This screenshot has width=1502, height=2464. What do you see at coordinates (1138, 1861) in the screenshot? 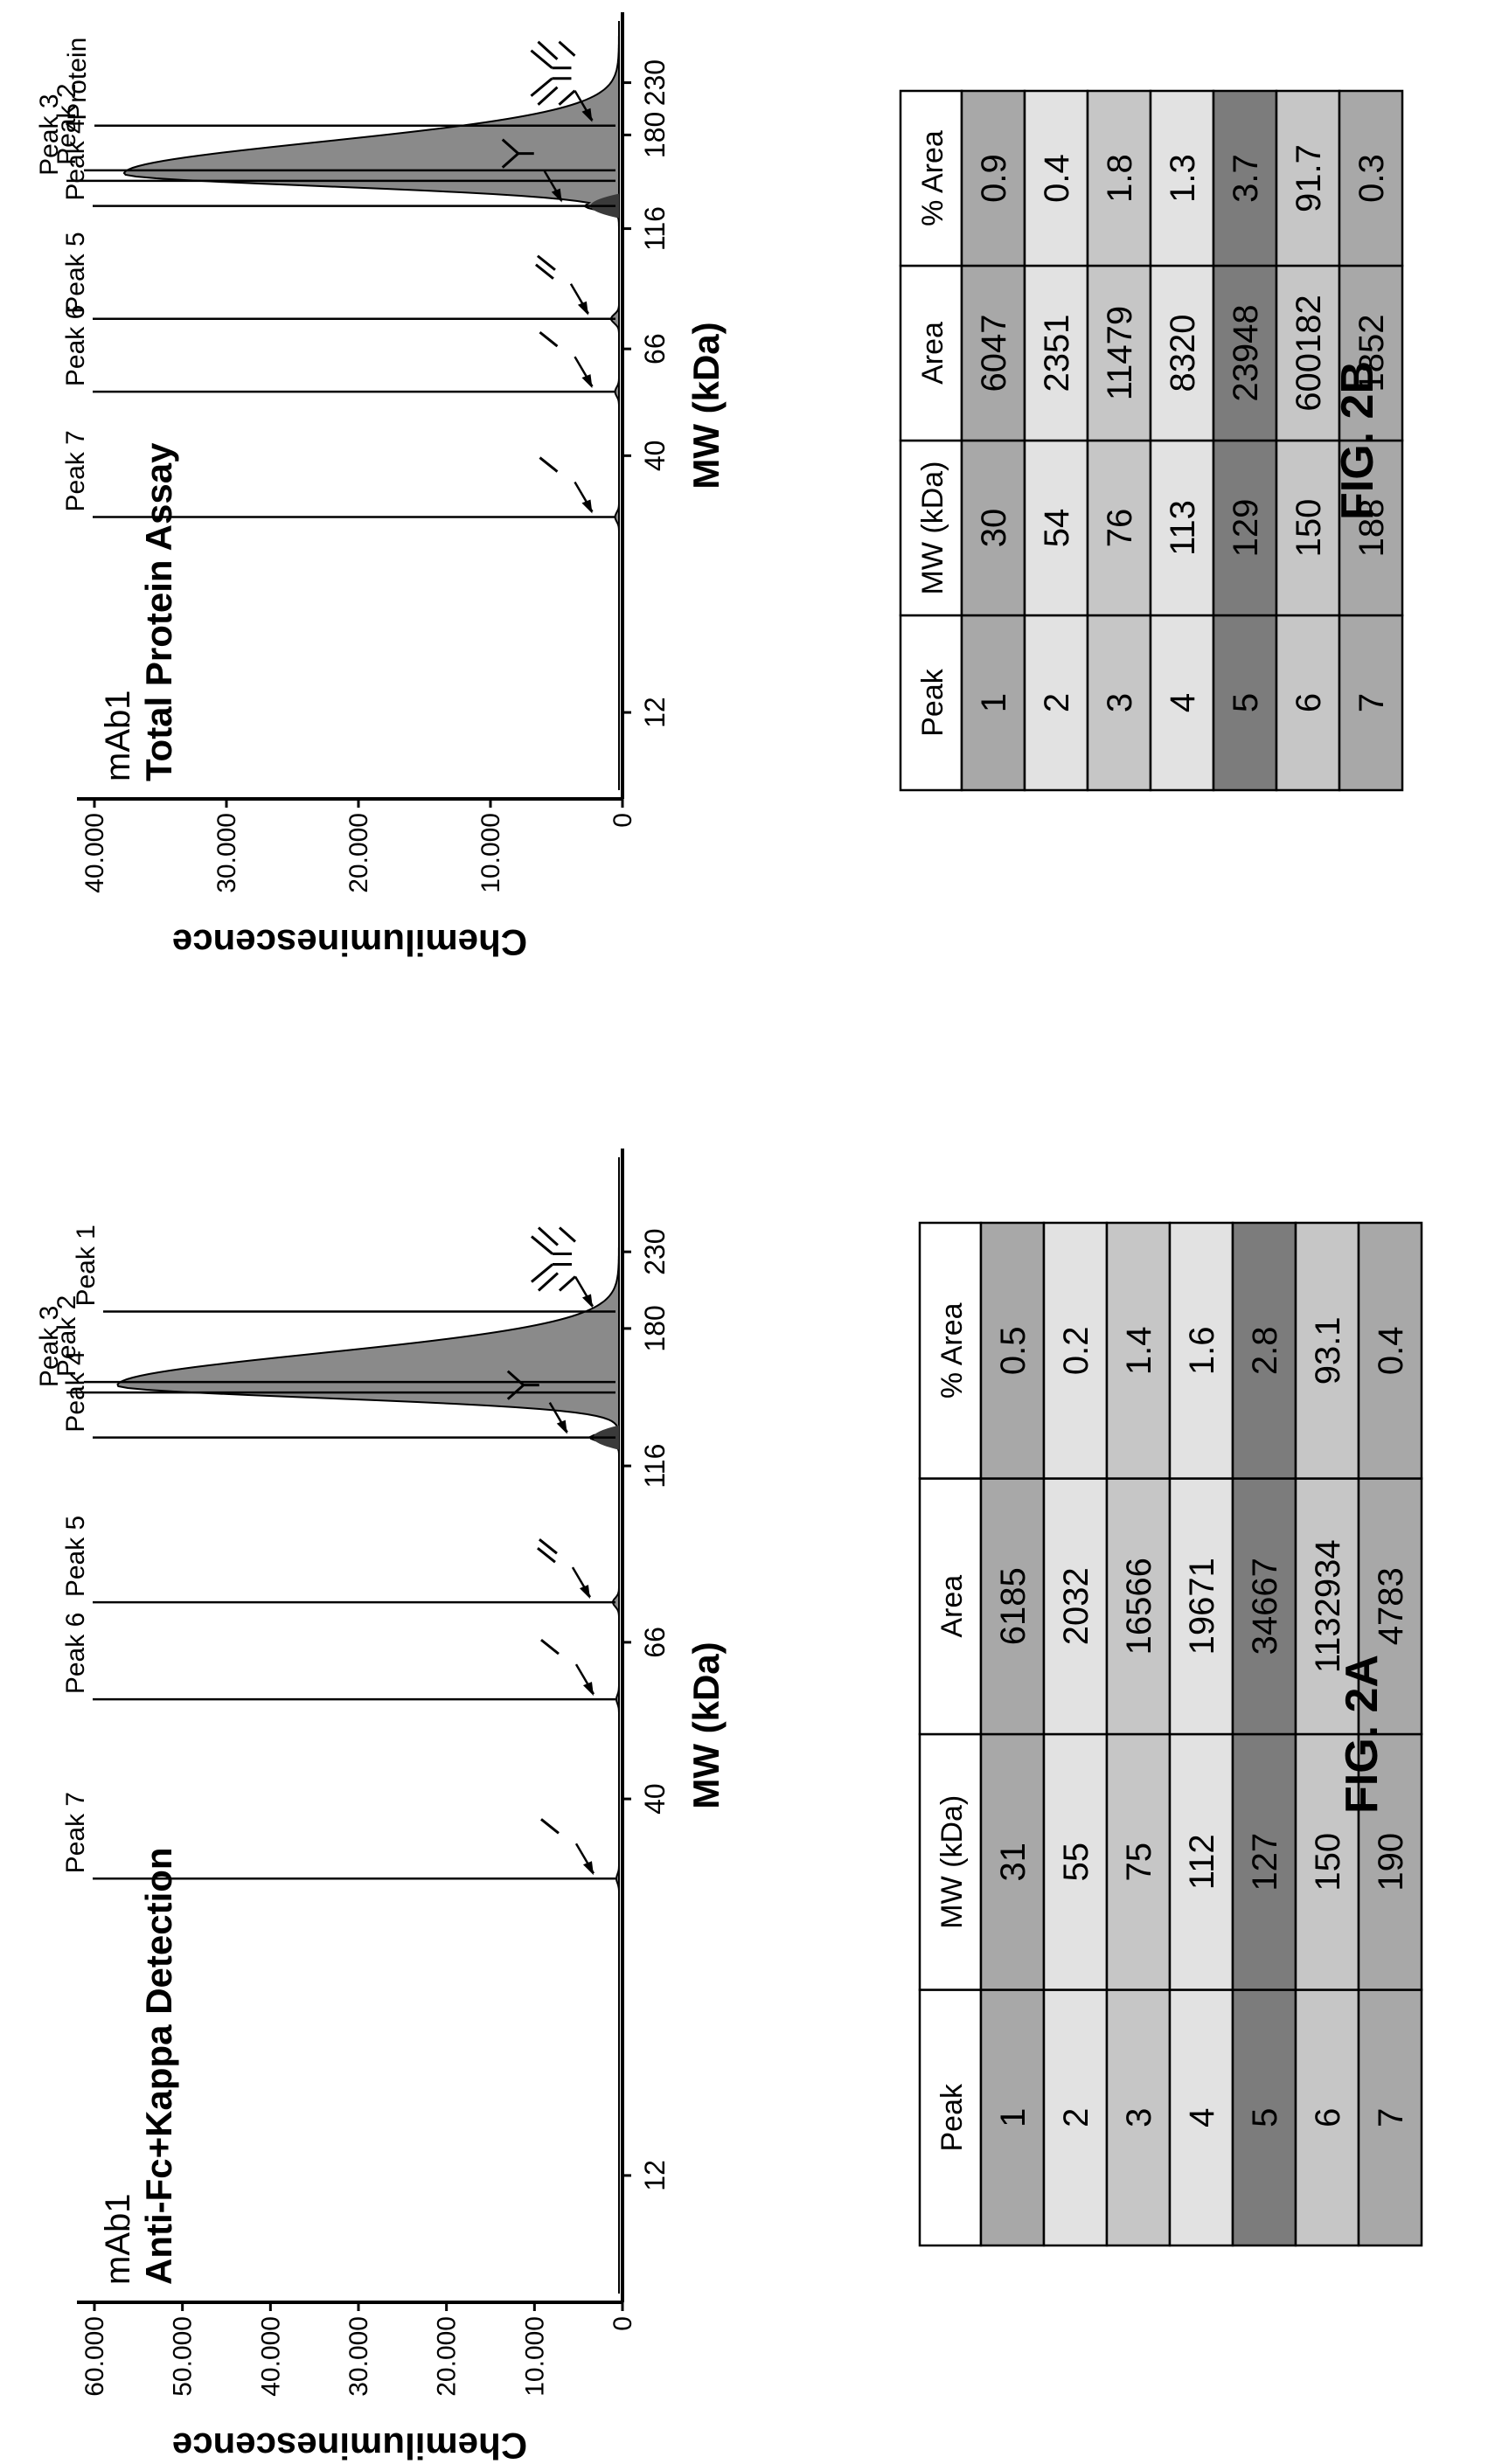
I see `table-row: 75` at bounding box center [1138, 1861].